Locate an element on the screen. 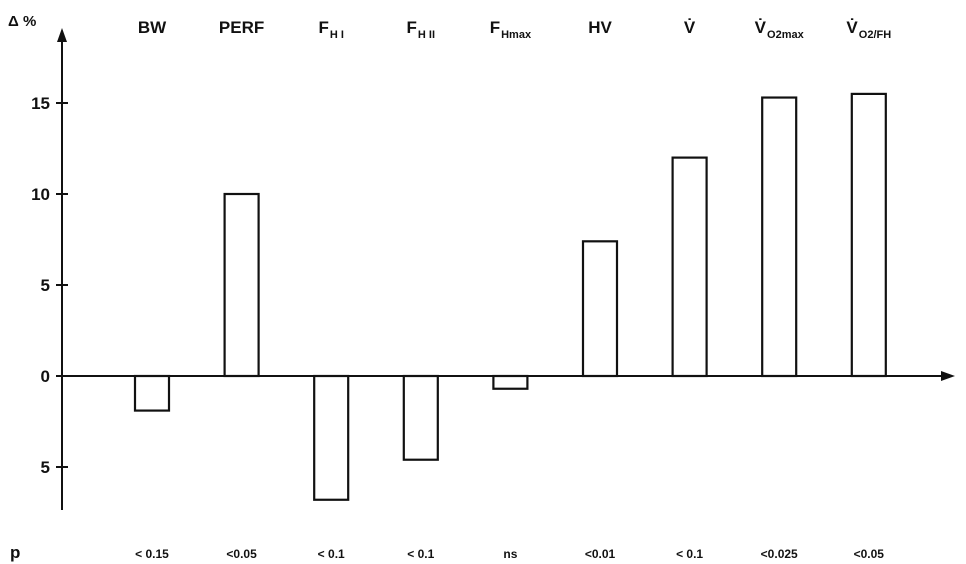 This screenshot has height=564, width=966. p-value-label: <0.01 is located at coordinates (600, 554).